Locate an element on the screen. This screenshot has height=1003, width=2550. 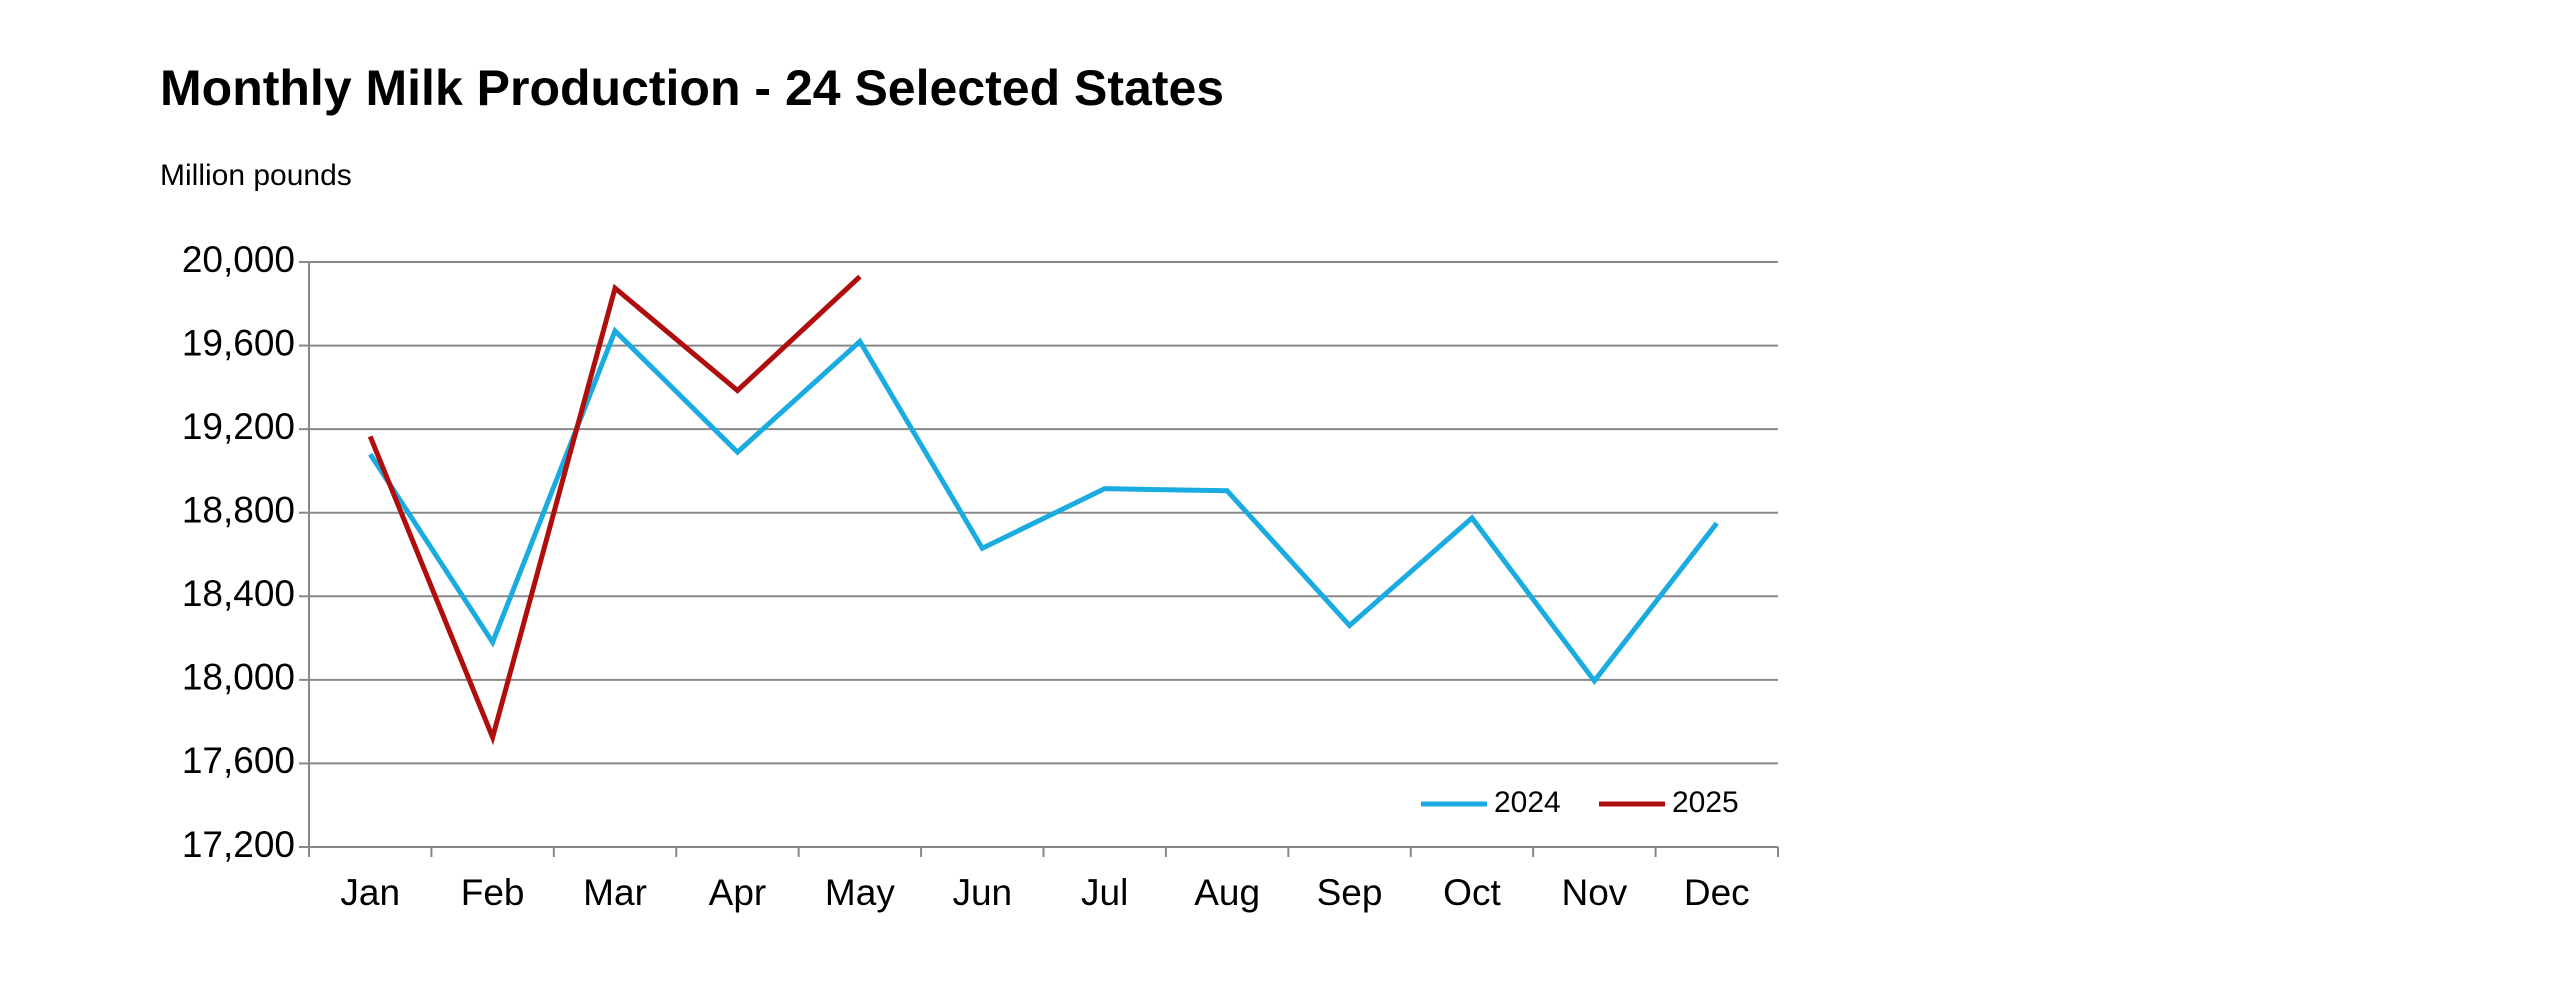
y-tick-label: 18,000 is located at coordinates (238, 677).